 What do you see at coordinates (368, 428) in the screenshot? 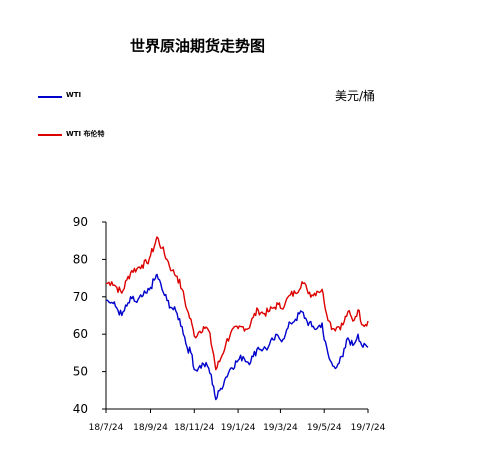
I see `x-tick-label: 19/7/24` at bounding box center [368, 428].